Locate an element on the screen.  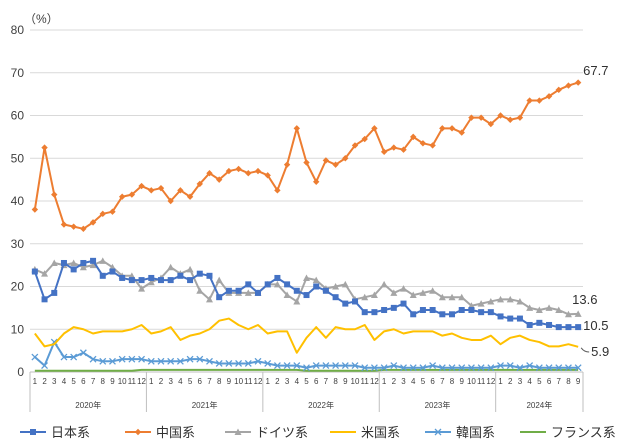
x-tick-label: 10 is located at coordinates (355, 381).